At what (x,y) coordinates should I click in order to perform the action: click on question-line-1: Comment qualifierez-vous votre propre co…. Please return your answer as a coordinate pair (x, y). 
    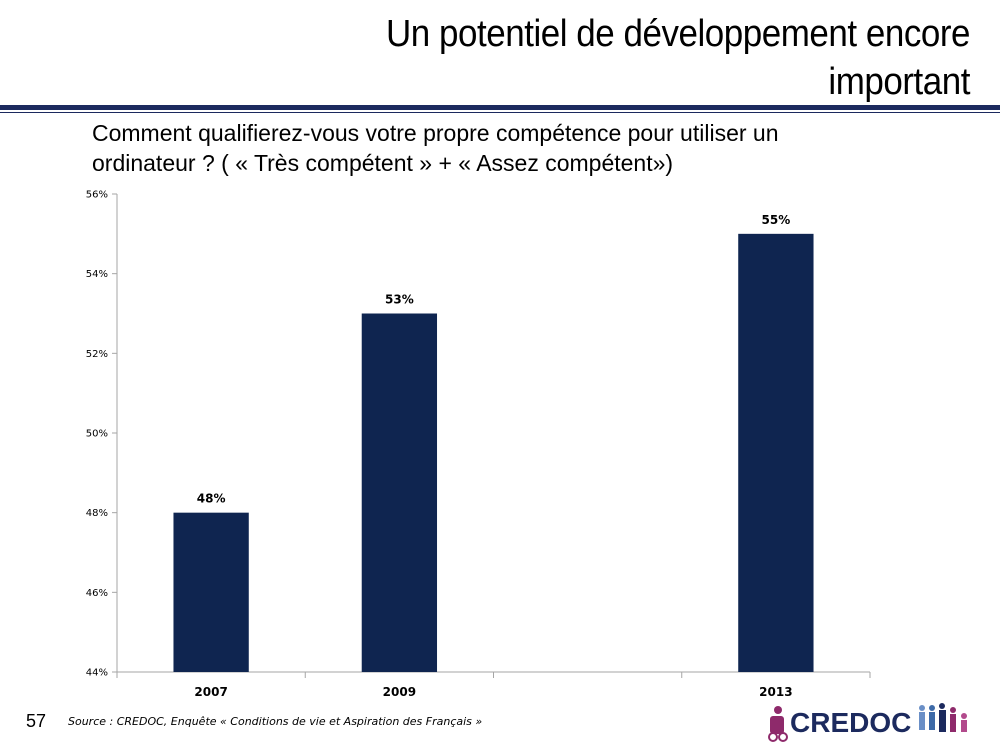
    Looking at the image, I should click on (435, 133).